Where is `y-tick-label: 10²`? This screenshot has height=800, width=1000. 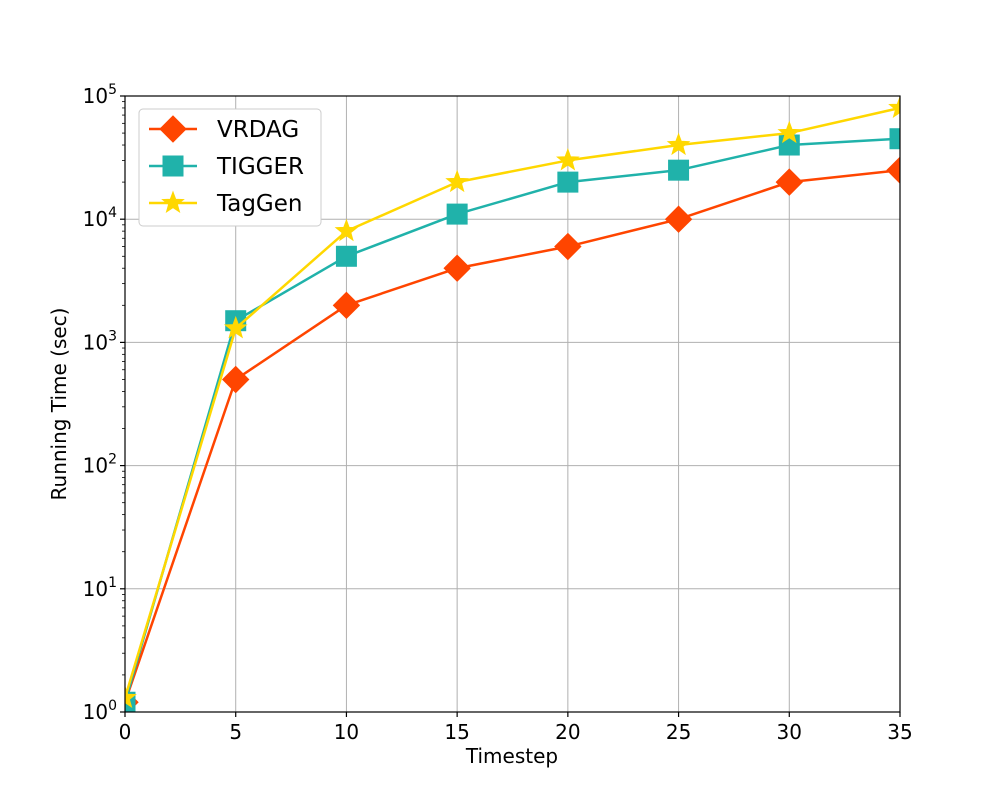
y-tick-label: 10² is located at coordinates (100, 465).